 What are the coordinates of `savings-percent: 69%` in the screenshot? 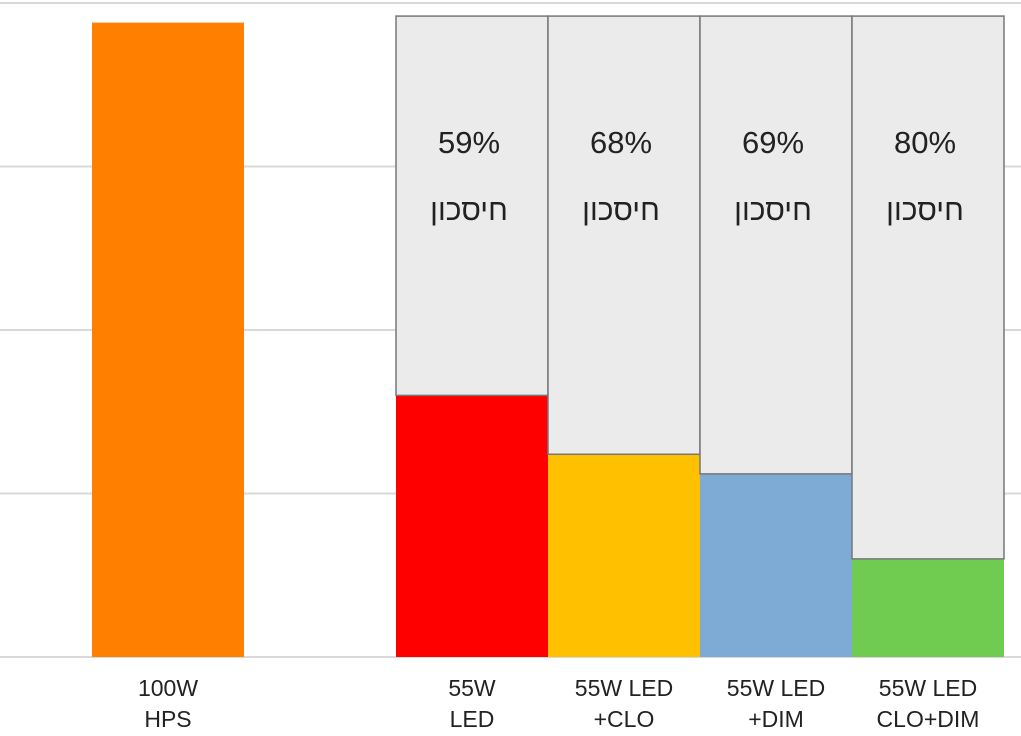 It's located at (773, 142).